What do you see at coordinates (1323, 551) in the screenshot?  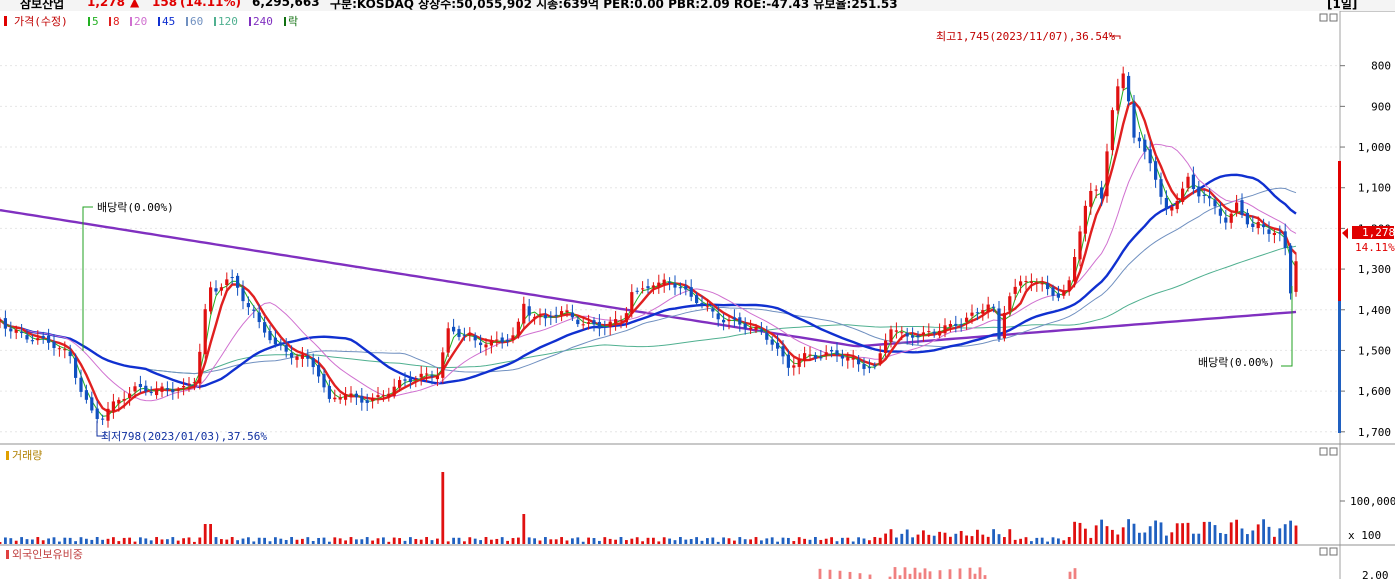 I see `foreign-minimize-icon` at bounding box center [1323, 551].